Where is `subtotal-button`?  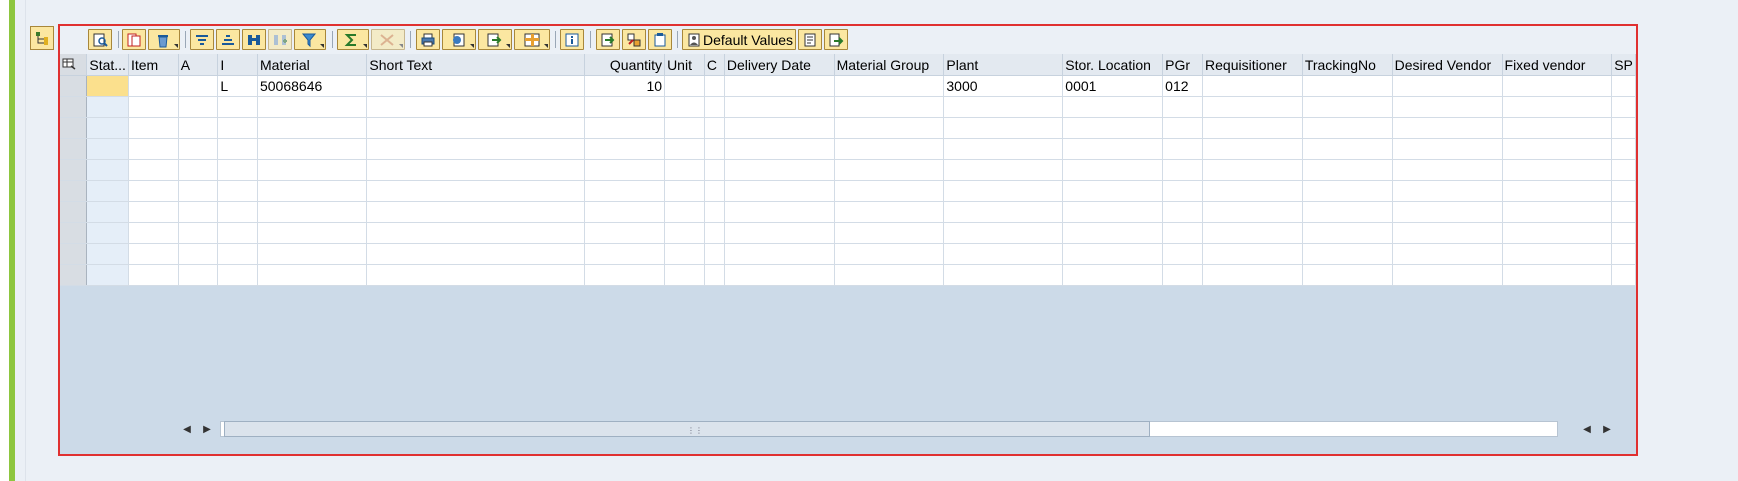 subtotal-button is located at coordinates (388, 39).